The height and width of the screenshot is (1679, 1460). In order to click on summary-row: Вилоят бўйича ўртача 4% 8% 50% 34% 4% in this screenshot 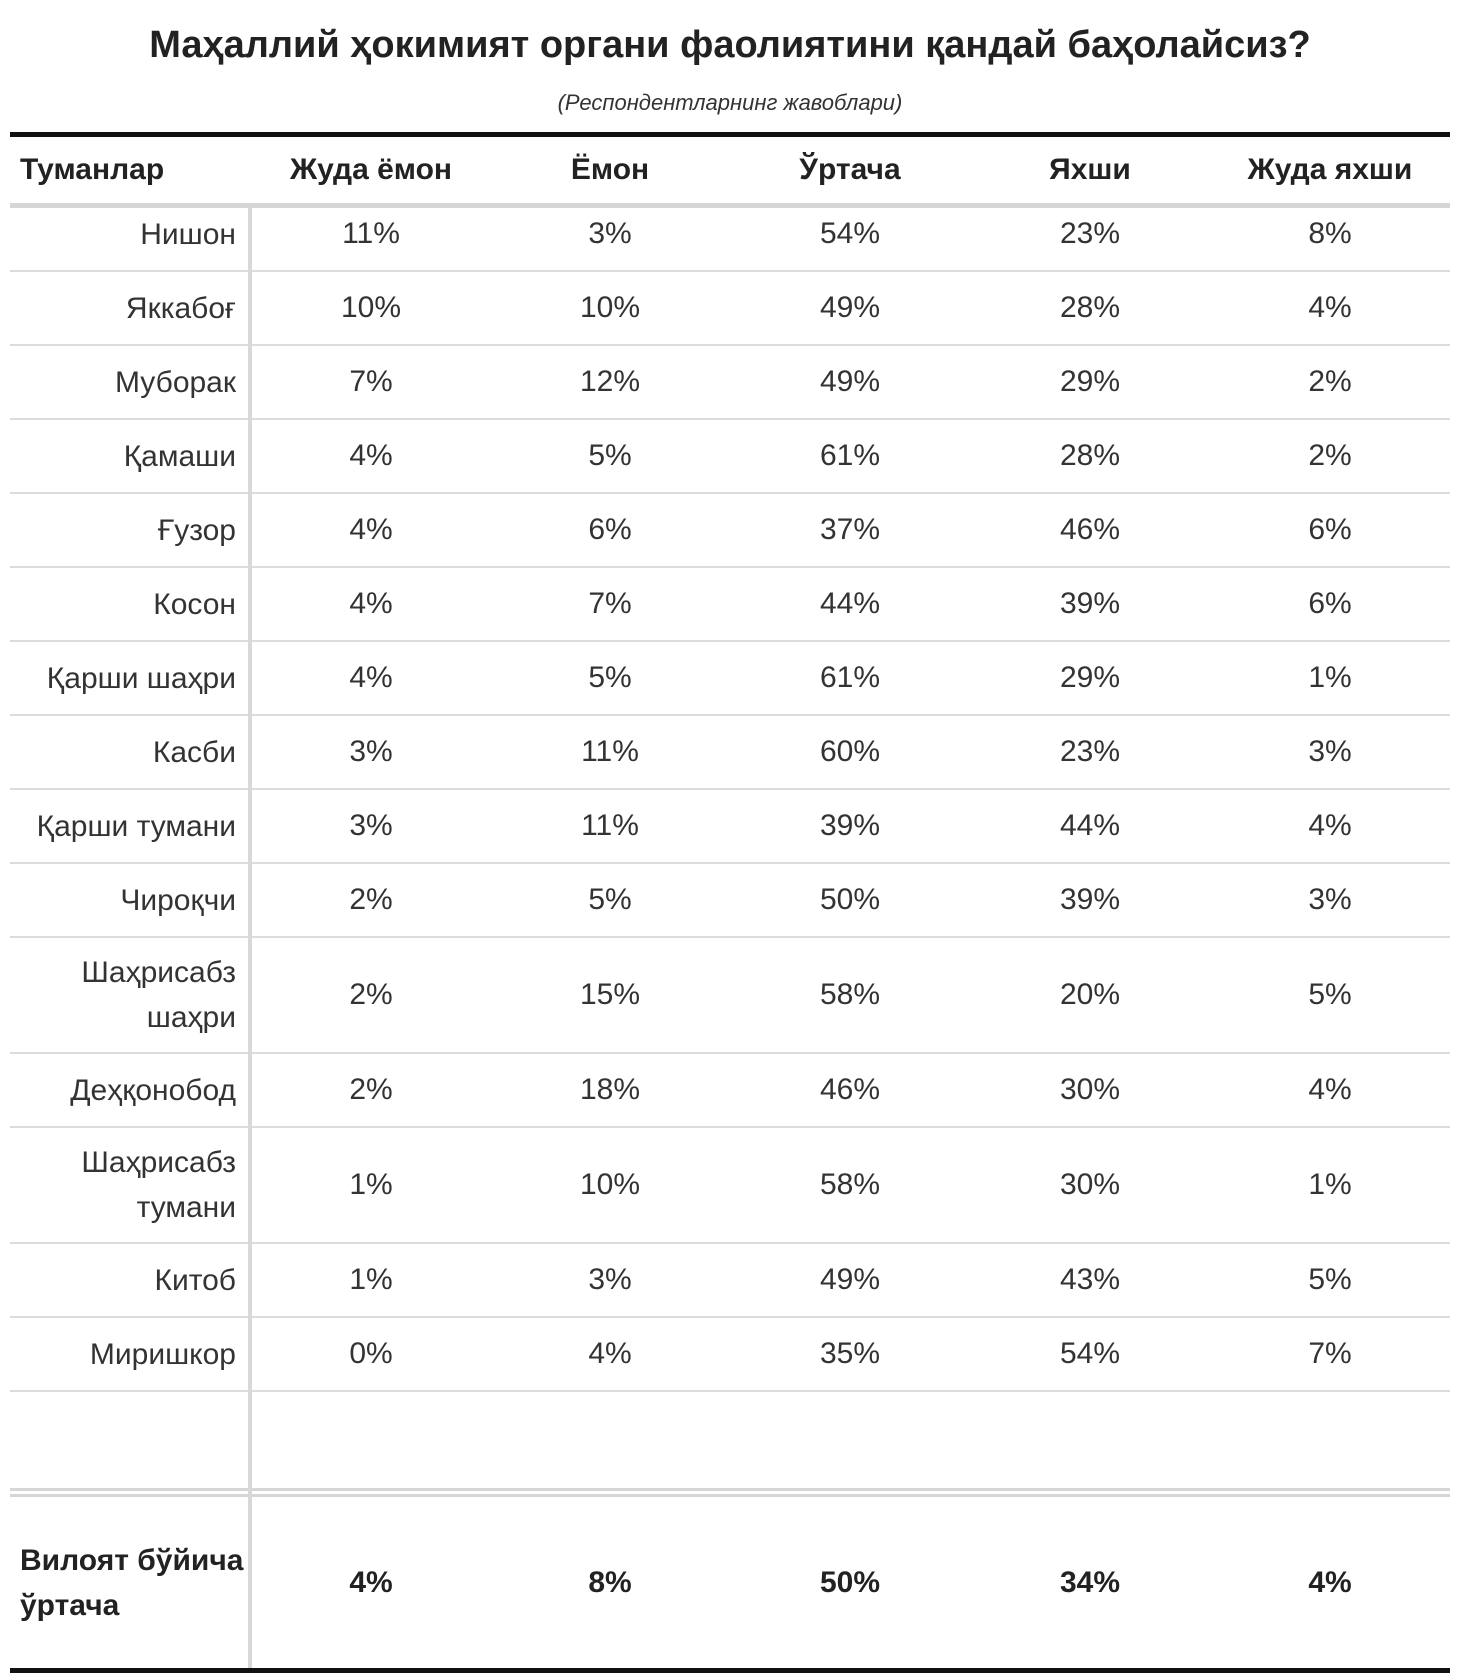, I will do `click(730, 1582)`.